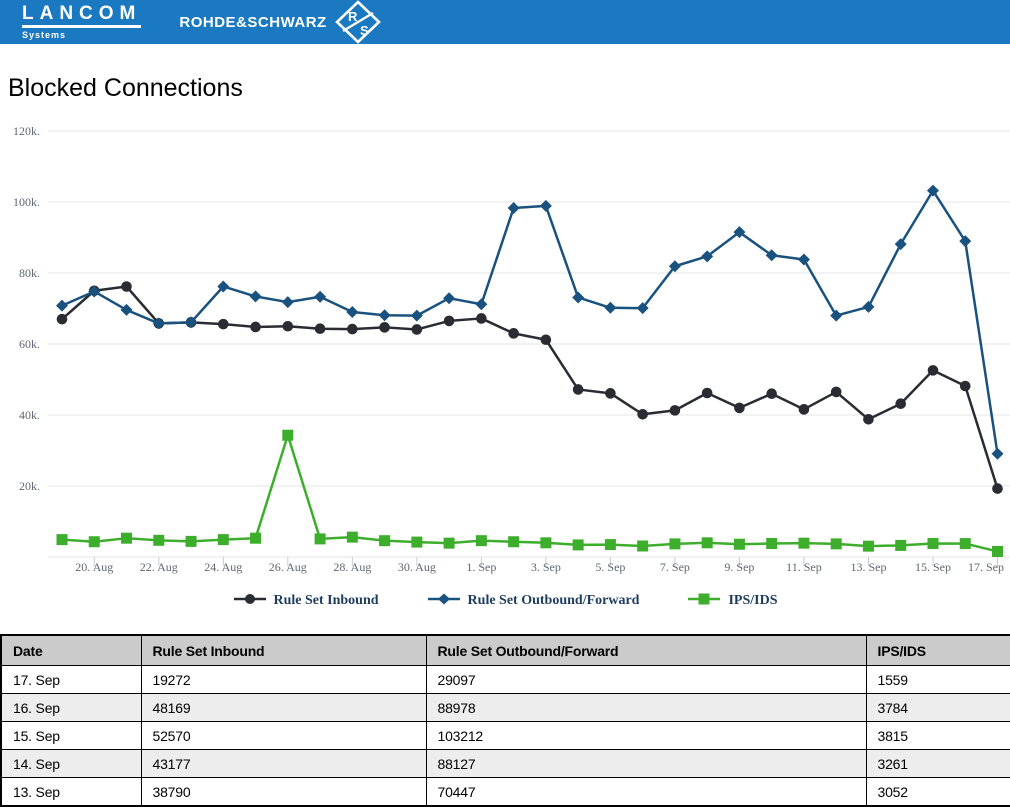 The image size is (1010, 807). Describe the element at coordinates (326, 600) in the screenshot. I see `legend-label: Rule Set Inbound` at that location.